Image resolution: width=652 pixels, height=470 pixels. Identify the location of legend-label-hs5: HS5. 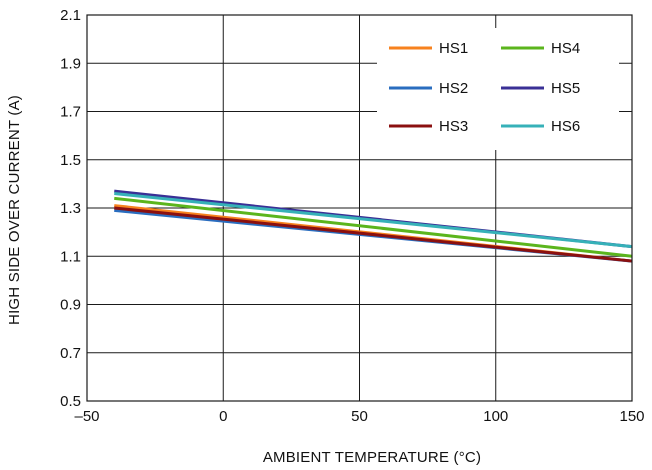
(565, 88).